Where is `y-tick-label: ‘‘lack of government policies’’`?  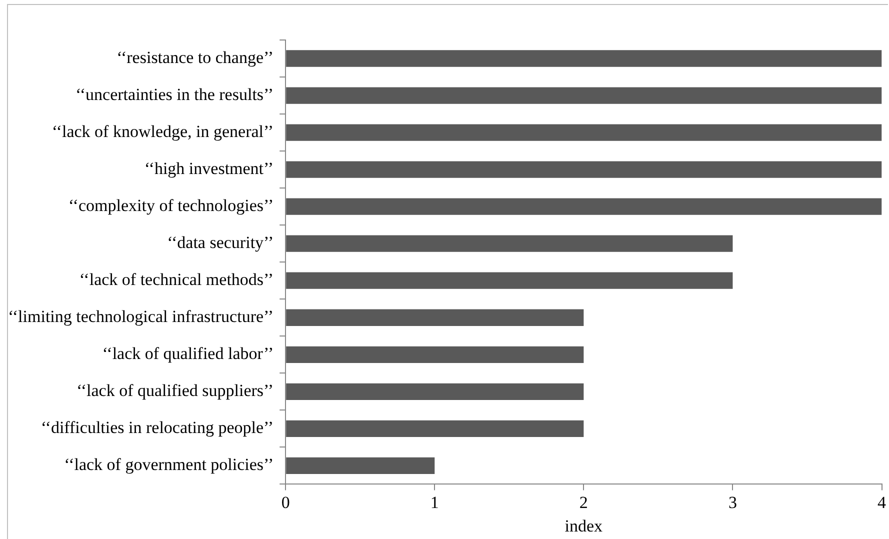 y-tick-label: ‘‘lack of government policies’’ is located at coordinates (169, 464).